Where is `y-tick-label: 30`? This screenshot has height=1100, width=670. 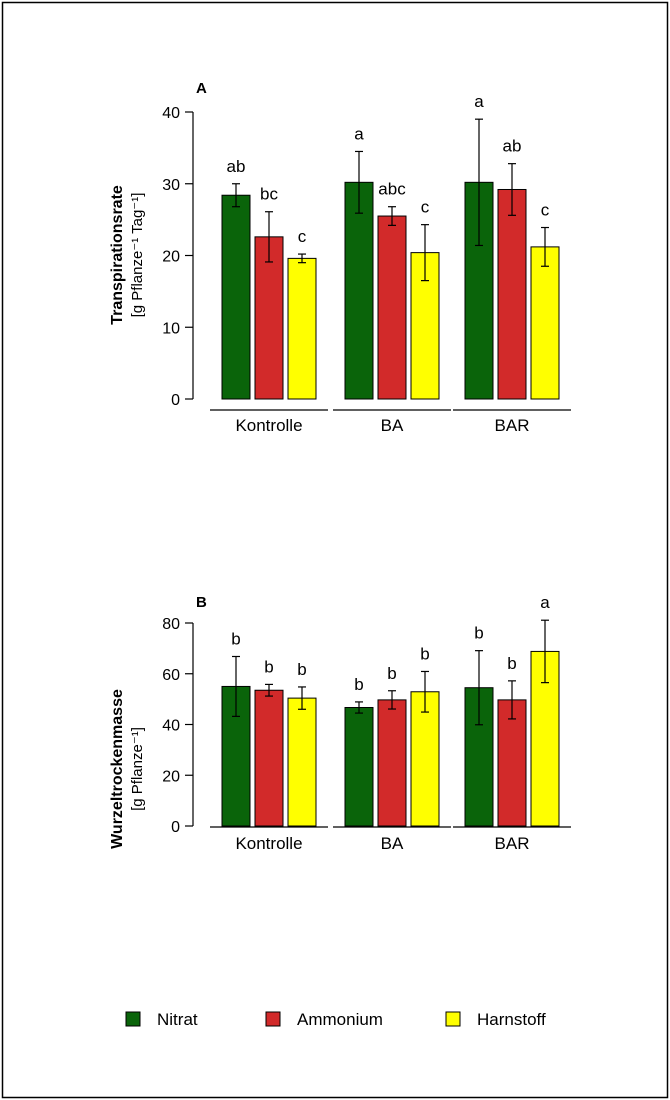
y-tick-label: 30 is located at coordinates (171, 185).